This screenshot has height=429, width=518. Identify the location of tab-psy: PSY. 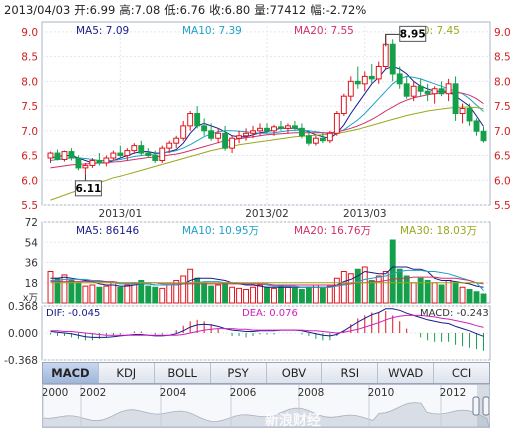
(239, 373).